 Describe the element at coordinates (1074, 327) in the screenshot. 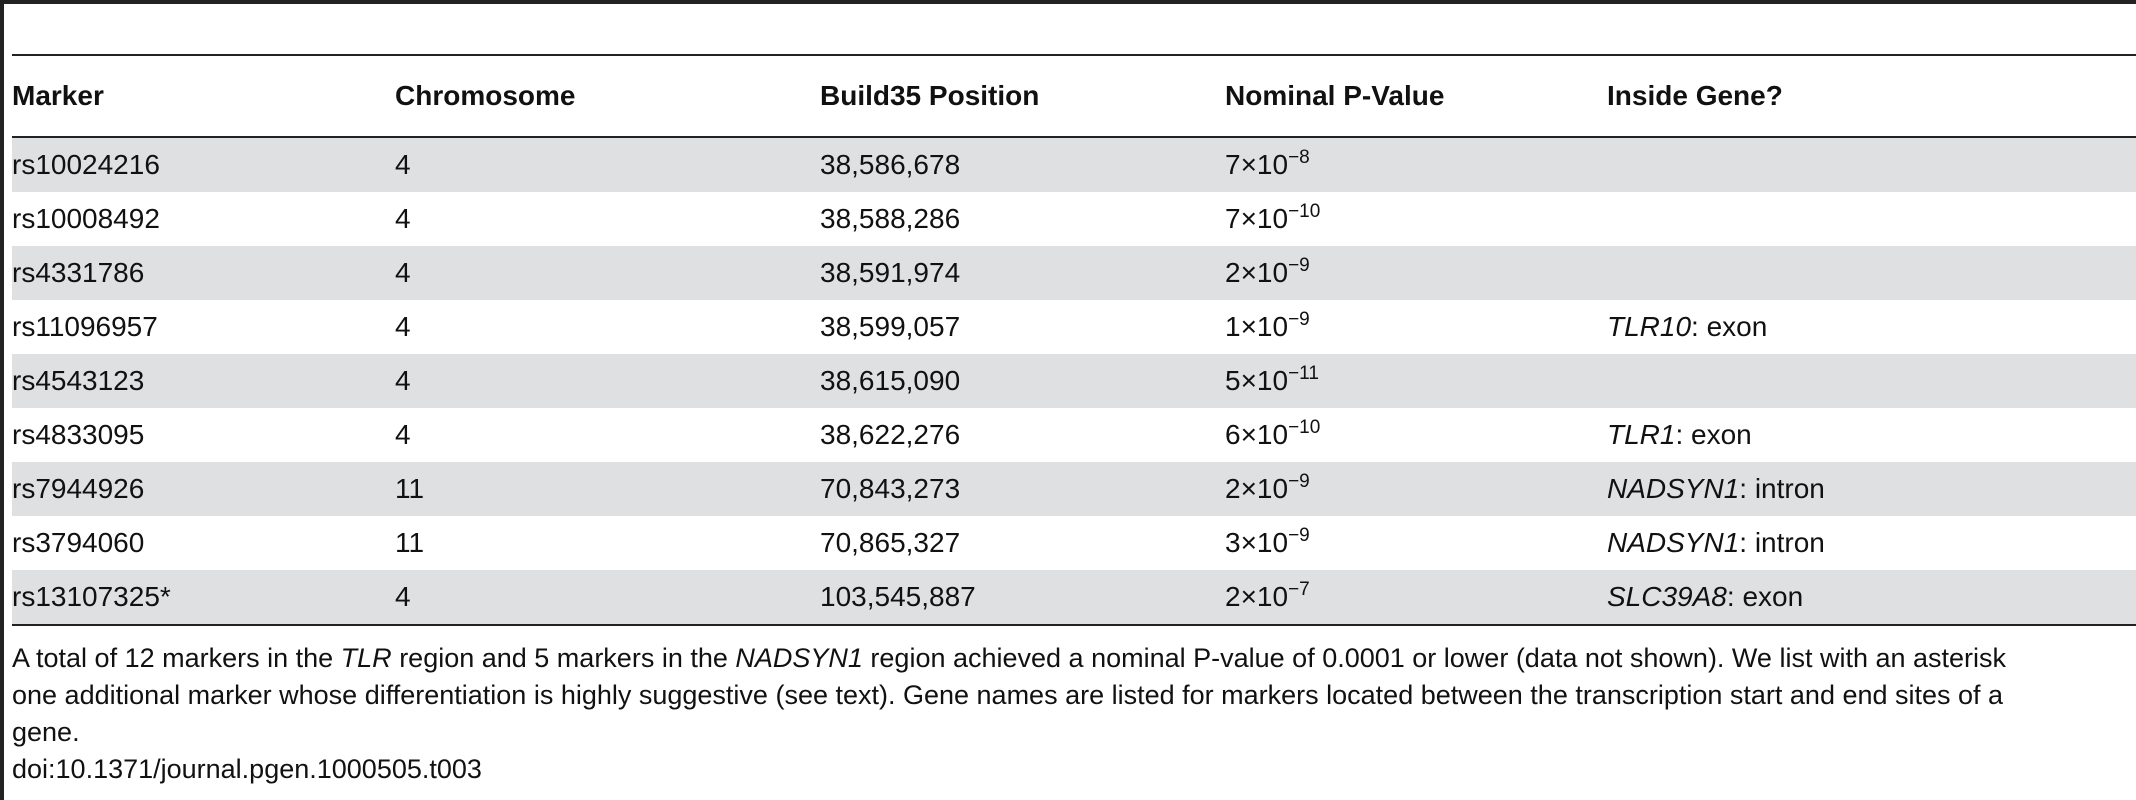

I see `table-row: rs11096957 4 38,599,057 1×10−9 TLR10: exon` at that location.